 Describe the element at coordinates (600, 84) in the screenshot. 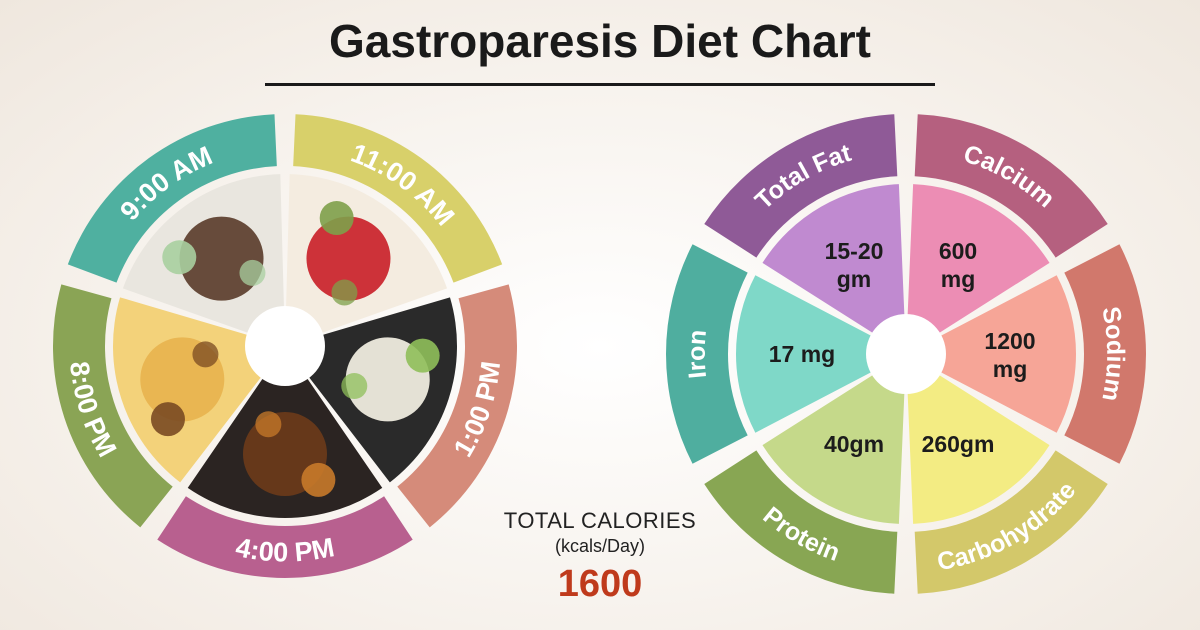

I see `title-underline` at that location.